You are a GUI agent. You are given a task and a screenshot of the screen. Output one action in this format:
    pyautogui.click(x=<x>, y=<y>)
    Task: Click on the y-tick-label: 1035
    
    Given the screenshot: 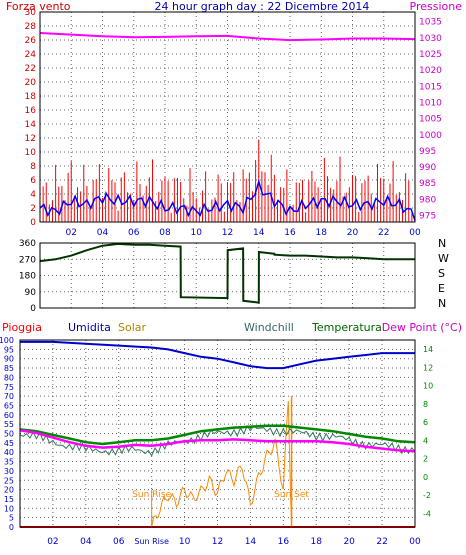 What is the action you would take?
    pyautogui.click(x=430, y=23)
    